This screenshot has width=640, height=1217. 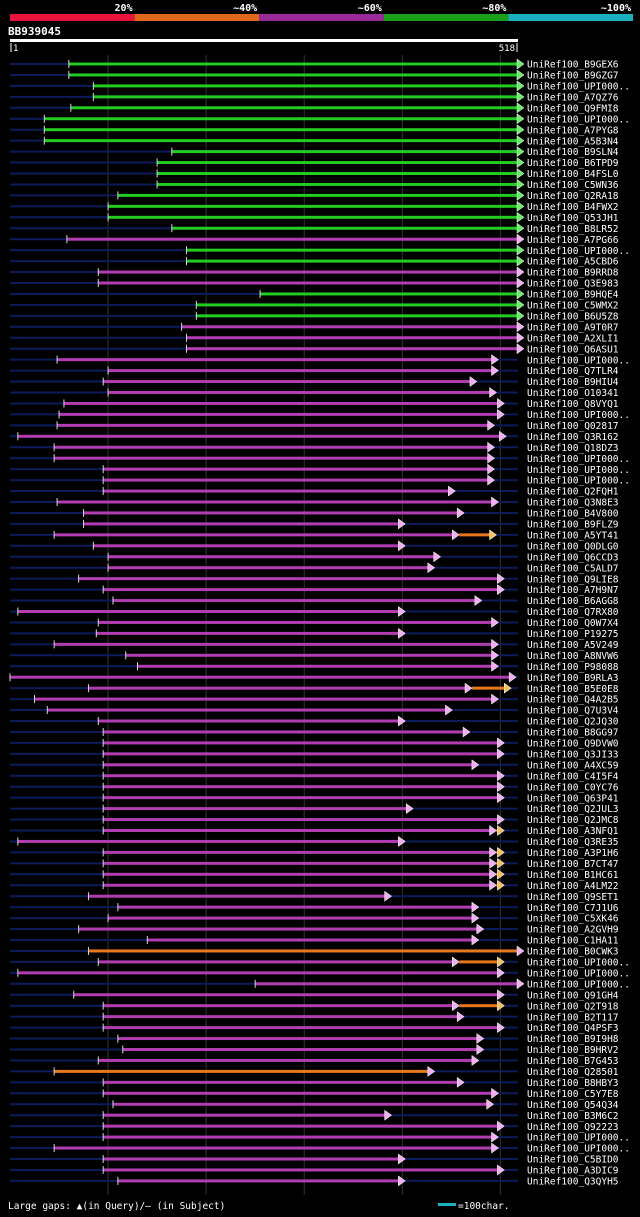 I want to click on hit-row: UniRef100_B9RRD8, so click(x=314, y=272).